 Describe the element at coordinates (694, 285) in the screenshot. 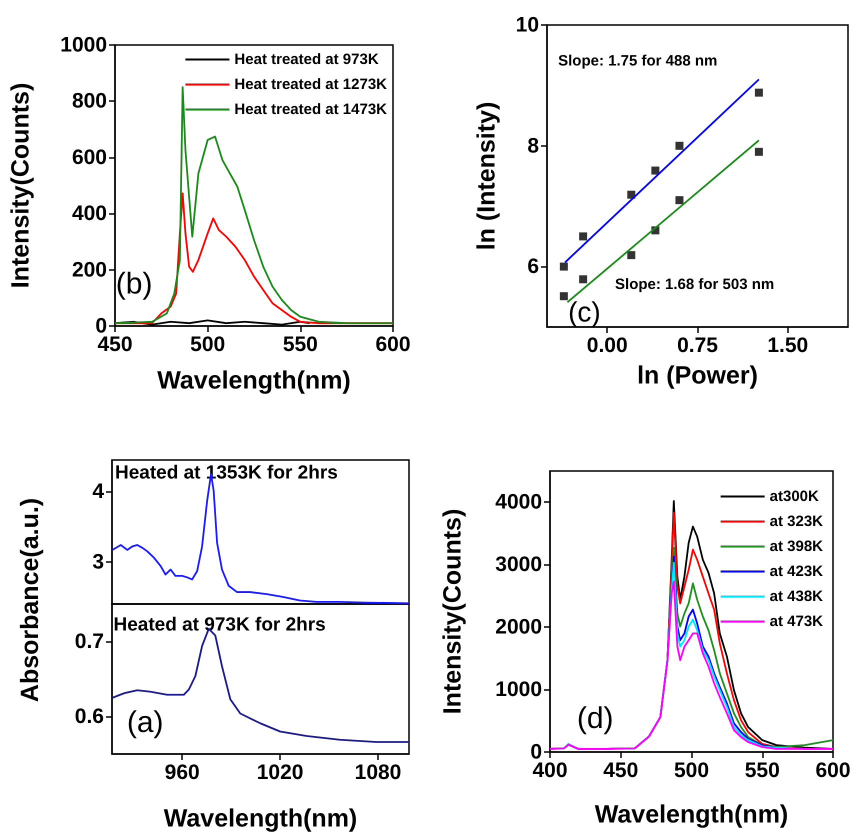

I see `annotation: Slope: 1.68 for 503 nm` at that location.